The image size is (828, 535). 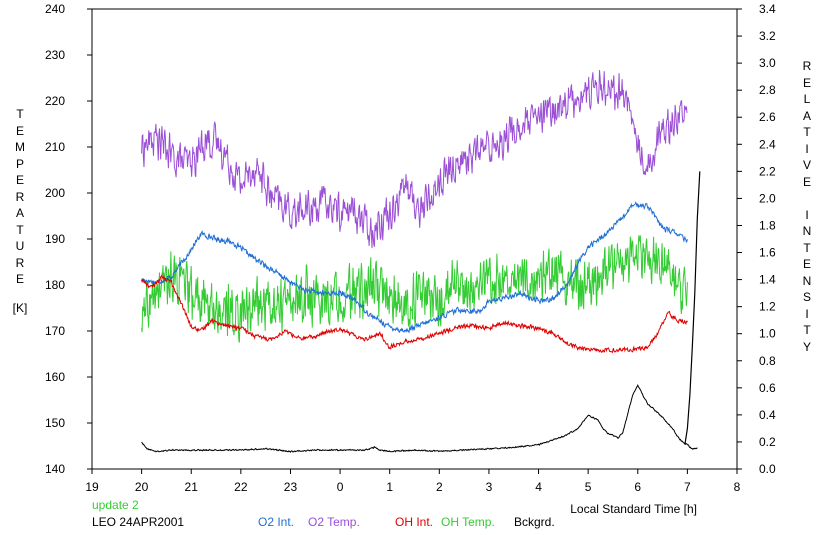 What do you see at coordinates (55, 147) in the screenshot?
I see `y-left-tick-label: 210` at bounding box center [55, 147].